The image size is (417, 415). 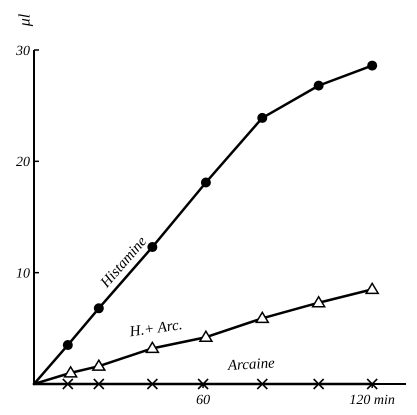 I want to click on x-tick-label: 60, so click(x=203, y=400).